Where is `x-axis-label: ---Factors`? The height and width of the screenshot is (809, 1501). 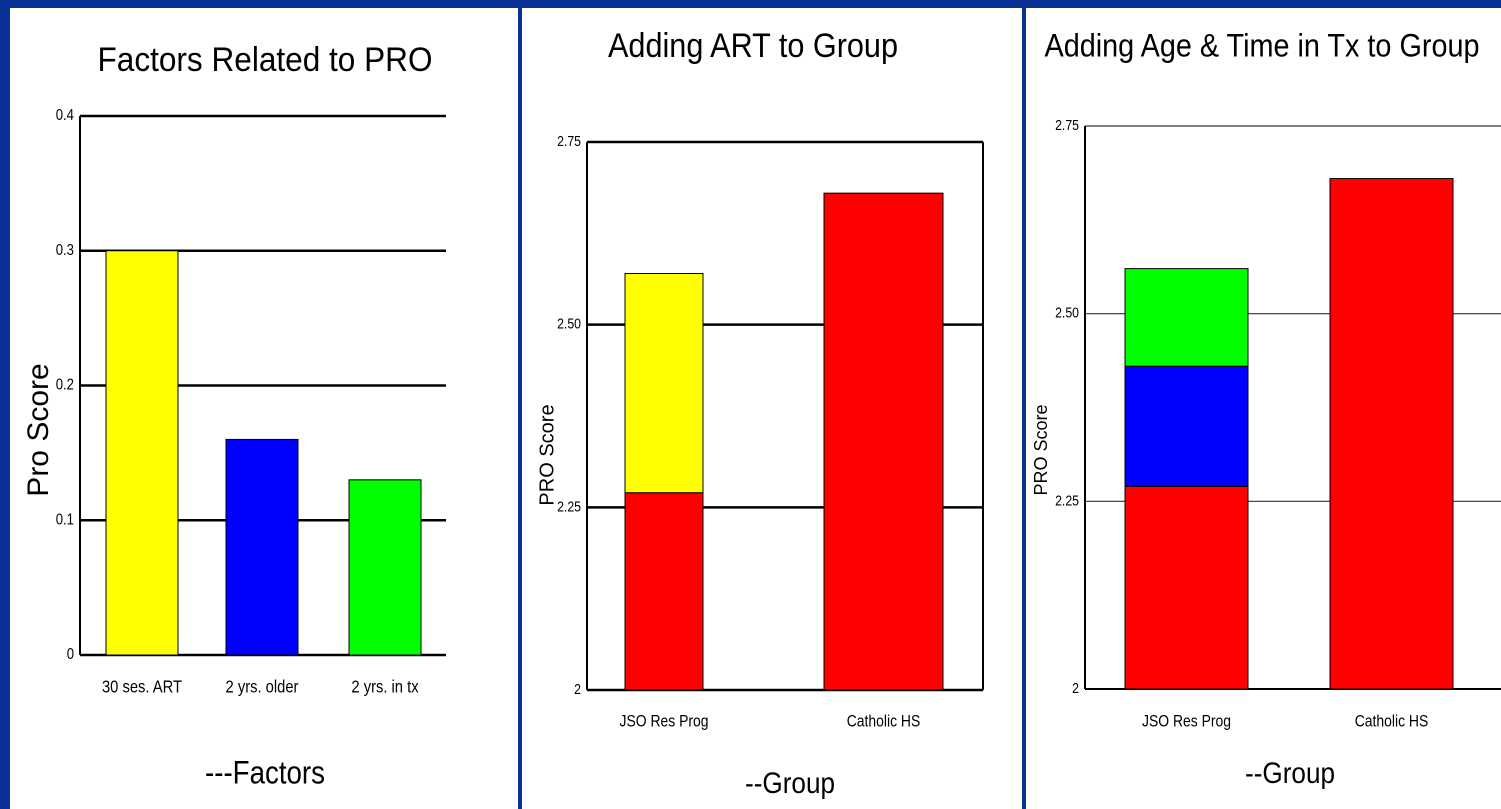
x-axis-label: ---Factors is located at coordinates (265, 772).